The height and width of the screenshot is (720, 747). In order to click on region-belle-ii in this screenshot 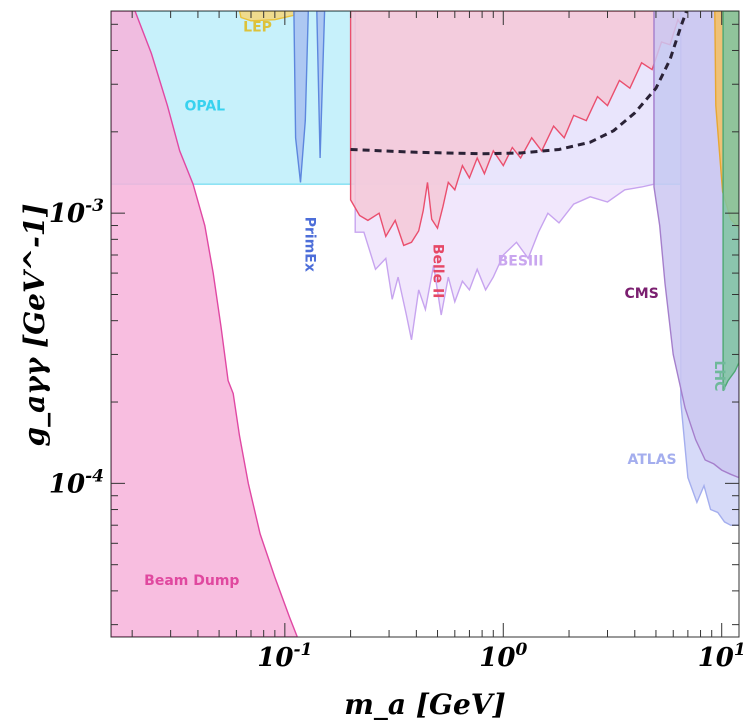, I will do `click(519, 129)`.